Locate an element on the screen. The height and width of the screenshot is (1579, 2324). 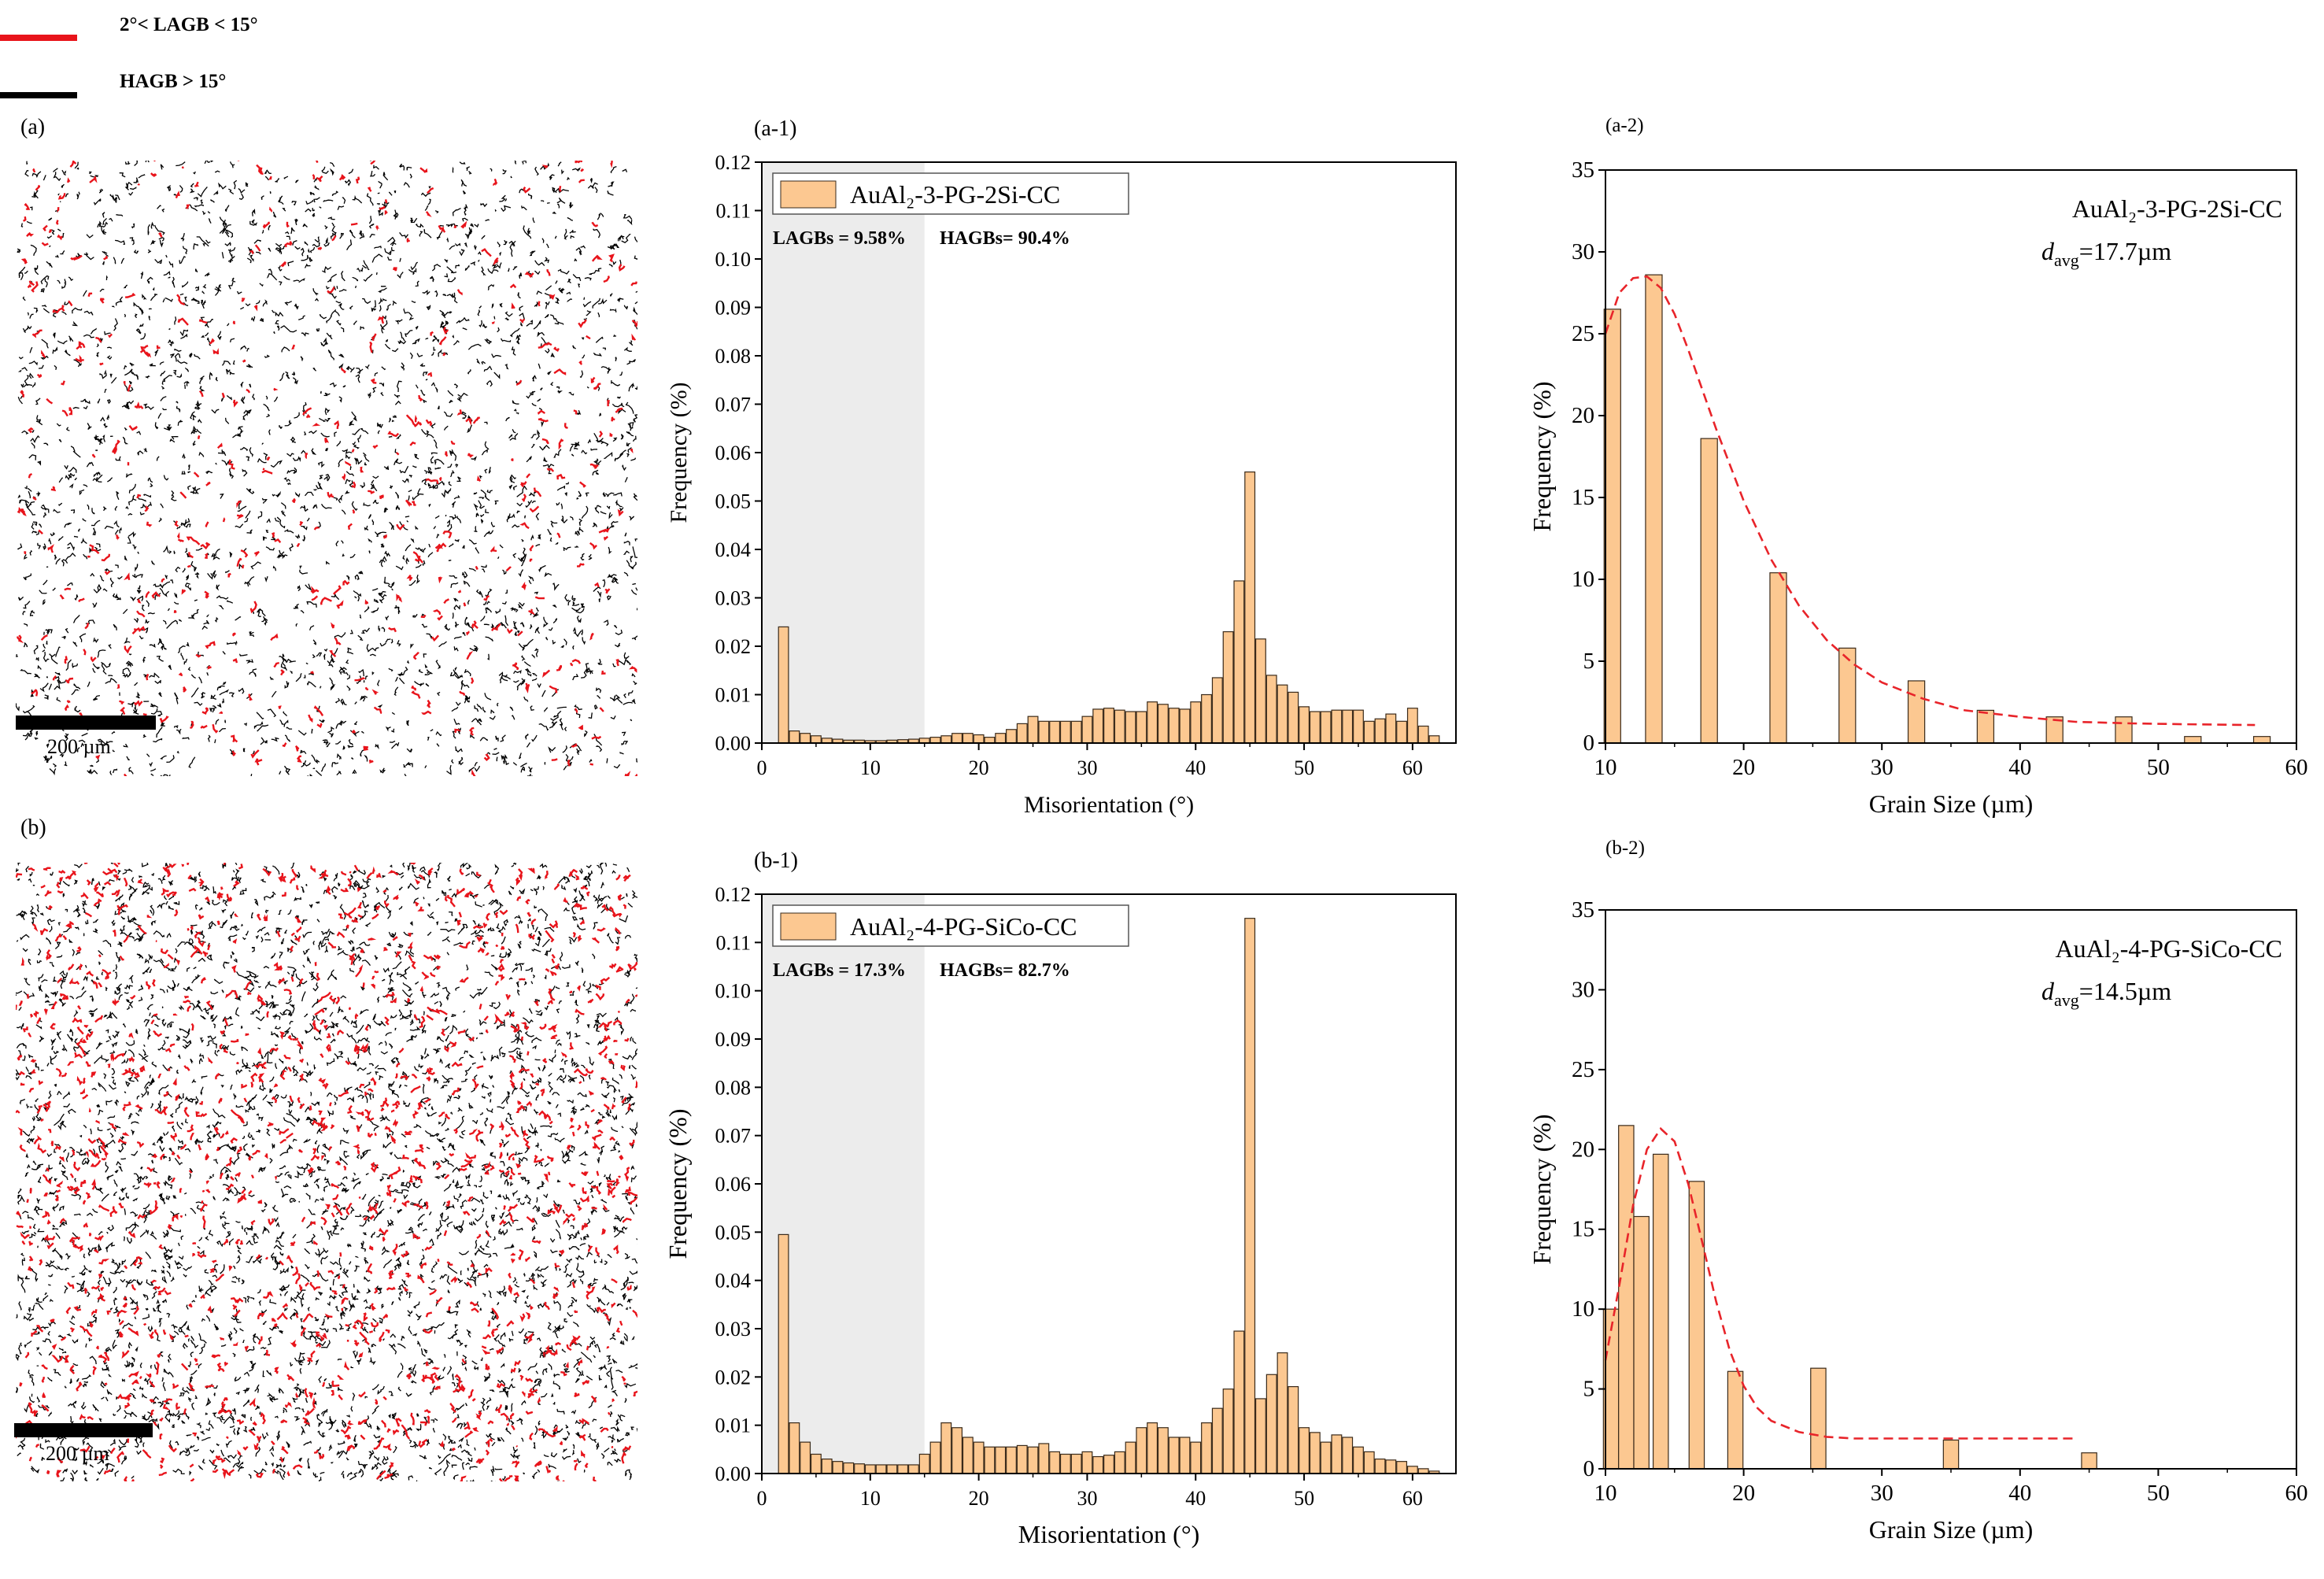
ebsd-map-b is located at coordinates (326, 1172).